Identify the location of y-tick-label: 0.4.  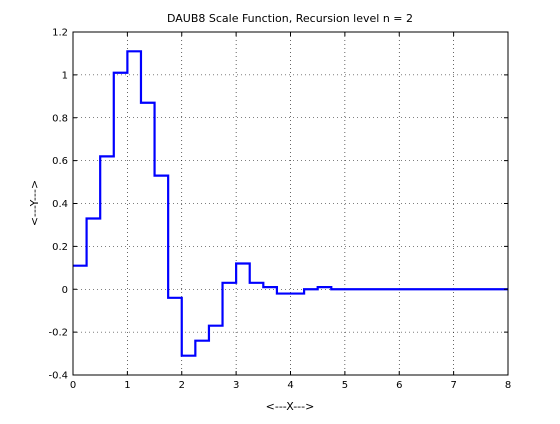
(60, 204).